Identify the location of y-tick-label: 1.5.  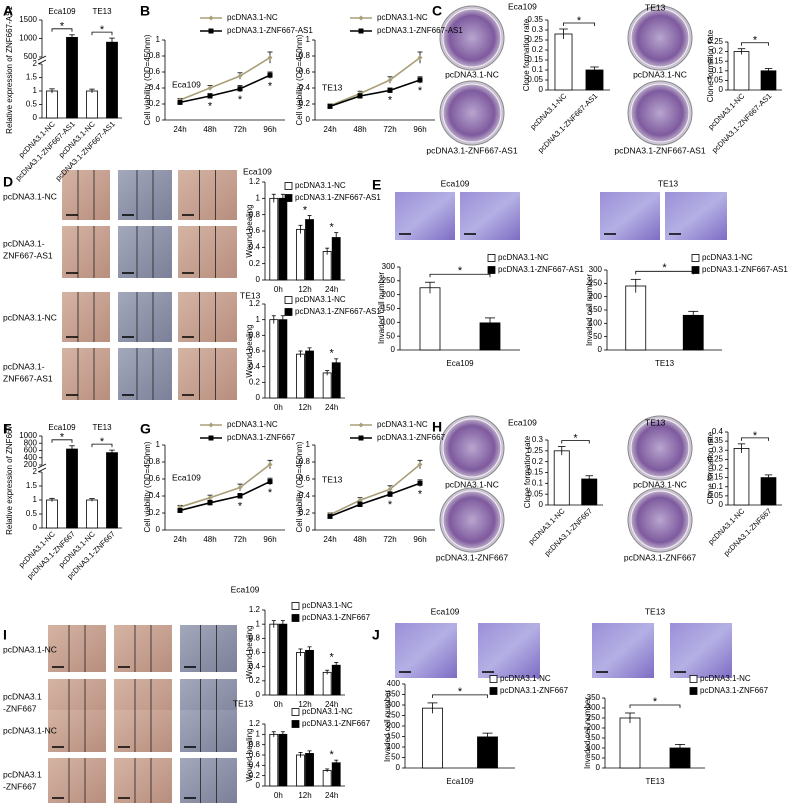
(32, 77).